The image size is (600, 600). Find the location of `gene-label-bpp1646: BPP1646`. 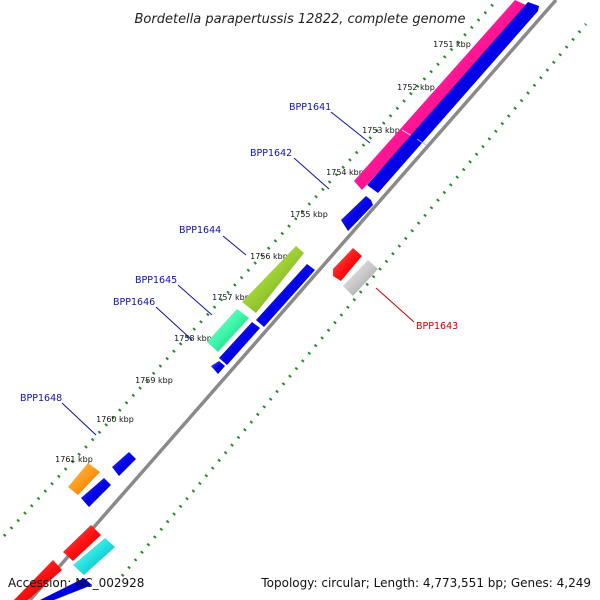

gene-label-bpp1646: BPP1646 is located at coordinates (134, 302).